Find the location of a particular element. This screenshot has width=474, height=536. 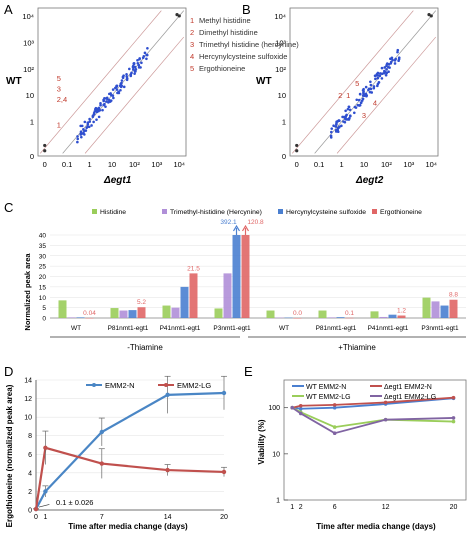

annotation-label: 3 is located at coordinates (364, 115).